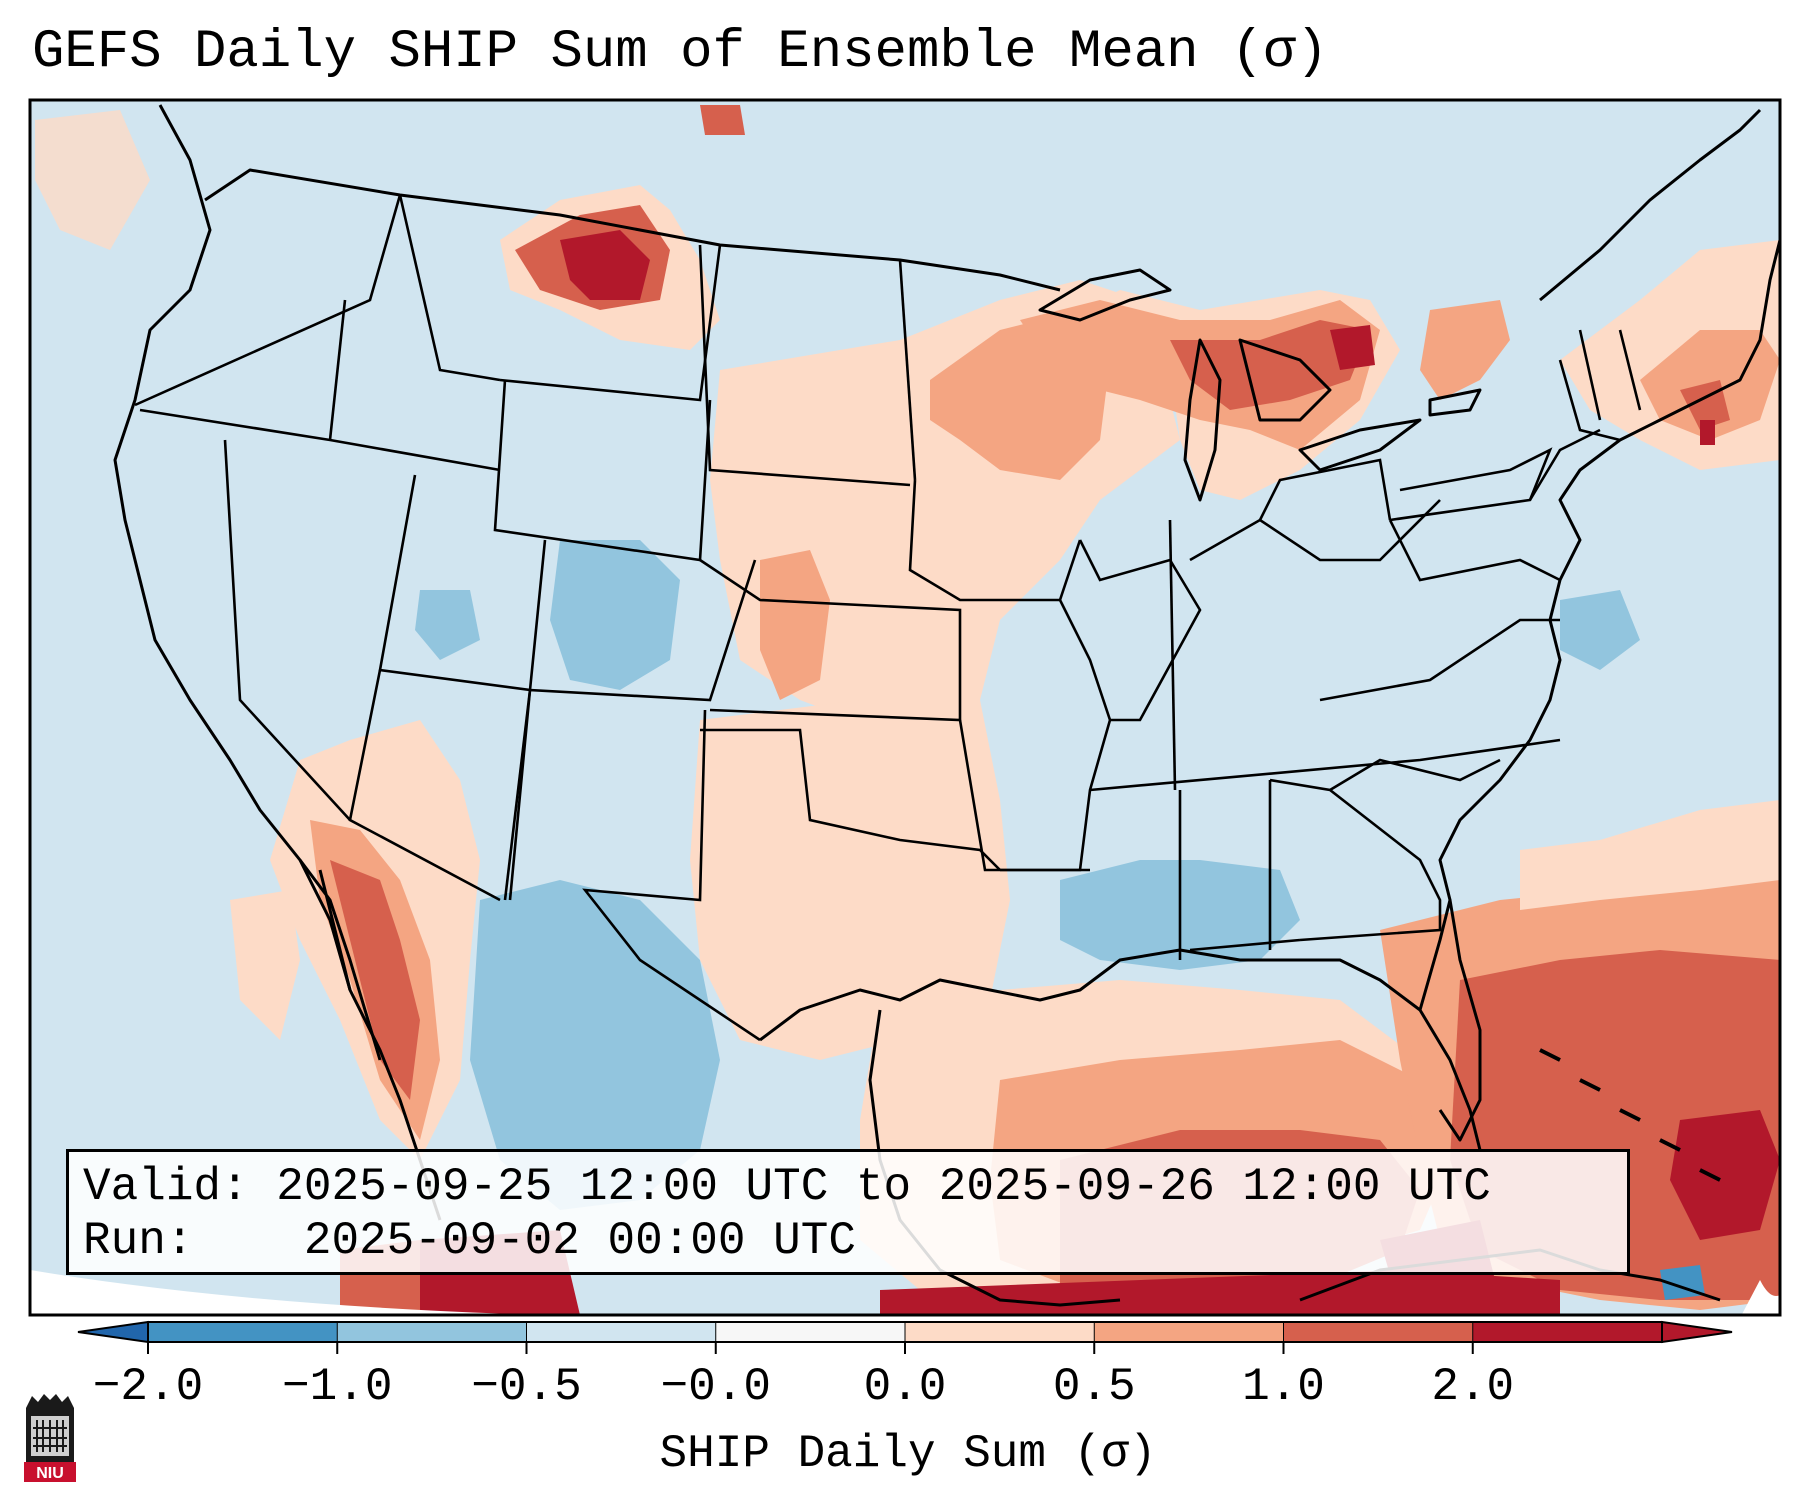 Image resolution: width=1803 pixels, height=1506 pixels. Describe the element at coordinates (1630, 1115) in the screenshot. I see `bahamas-islands` at that location.